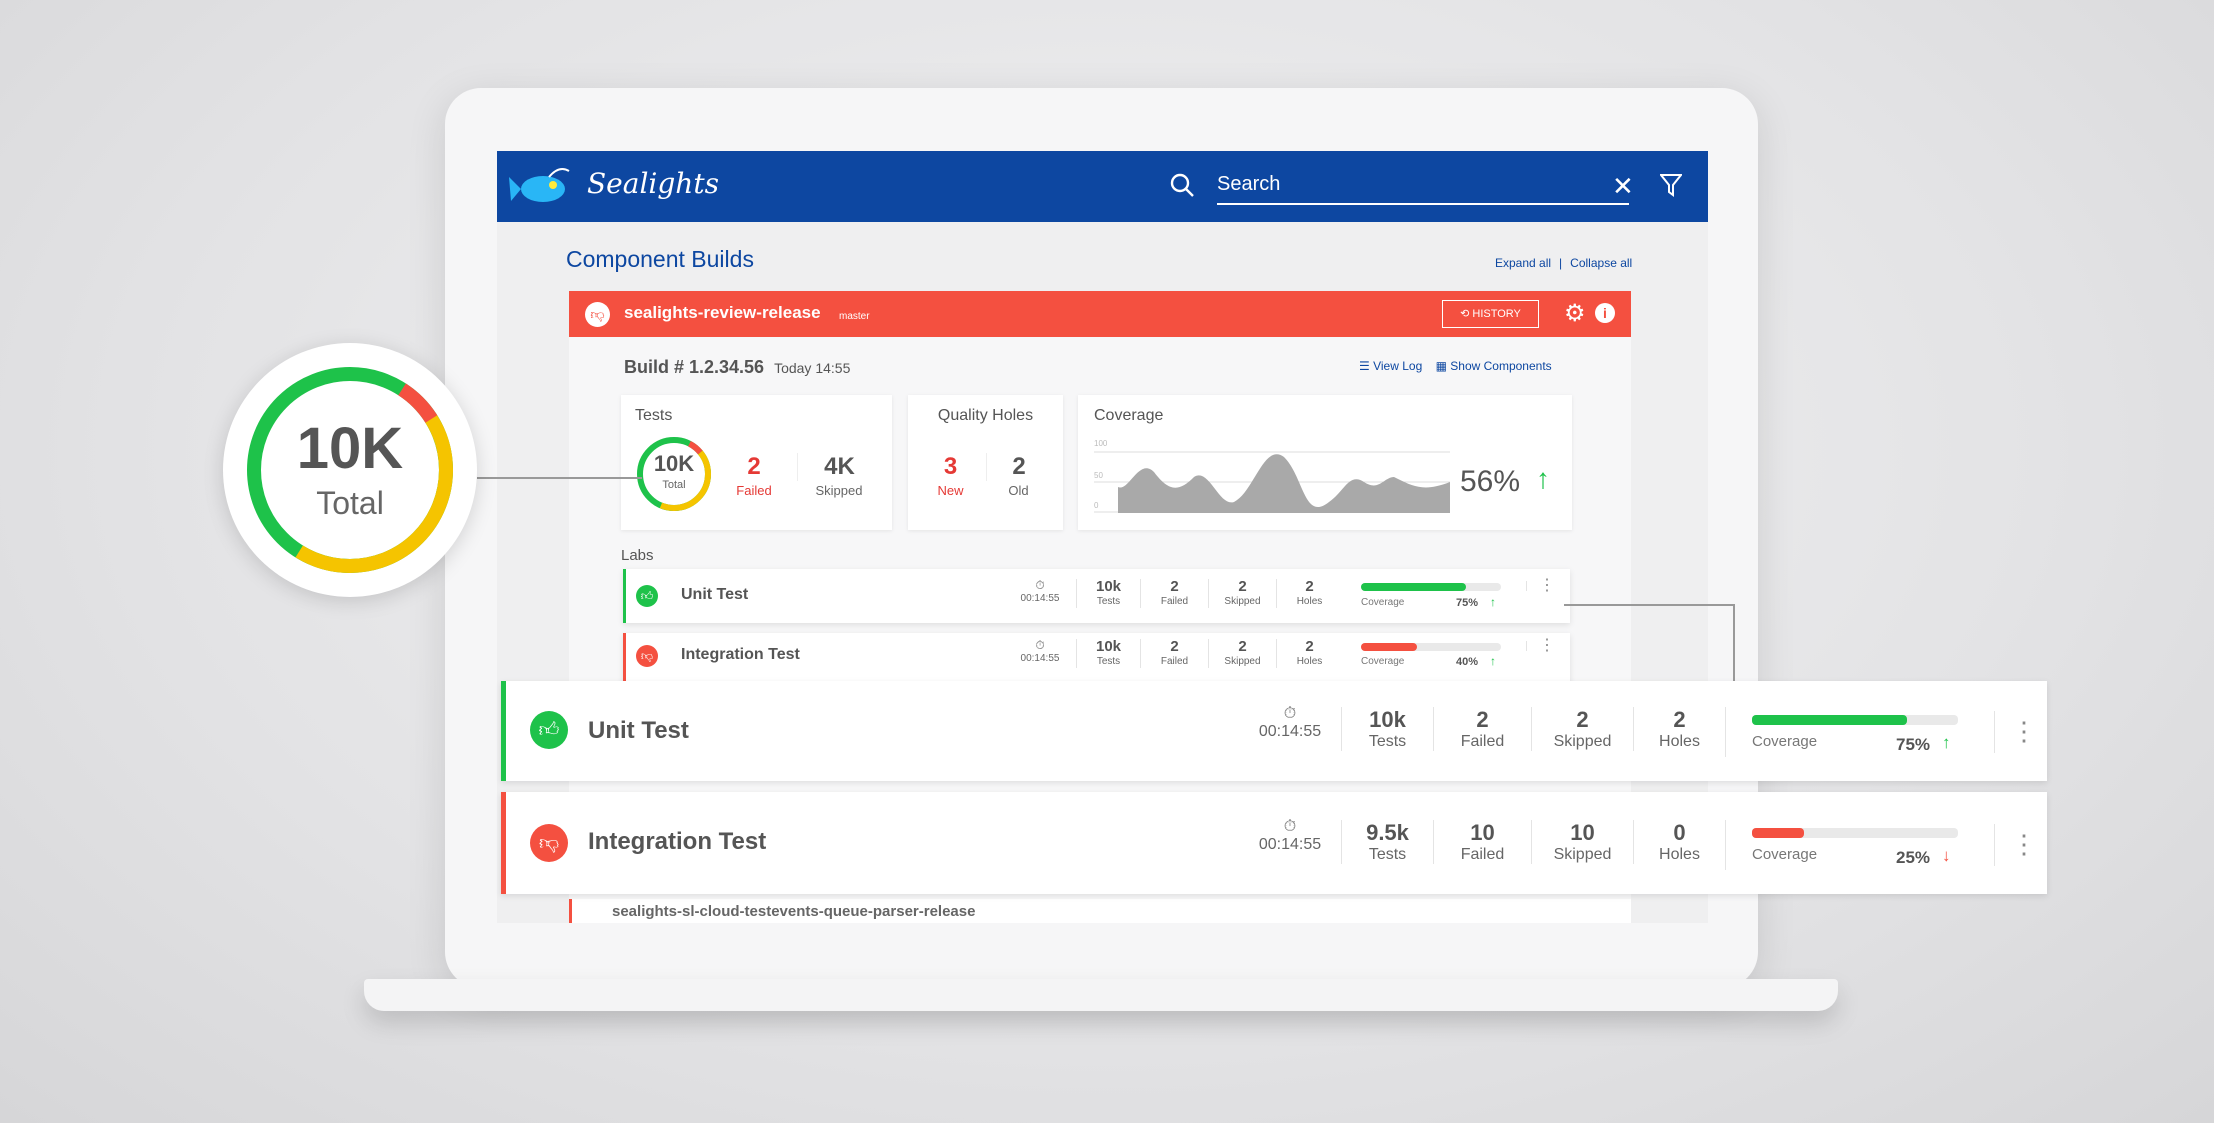  I want to click on logo-text: Sealights, so click(653, 183).